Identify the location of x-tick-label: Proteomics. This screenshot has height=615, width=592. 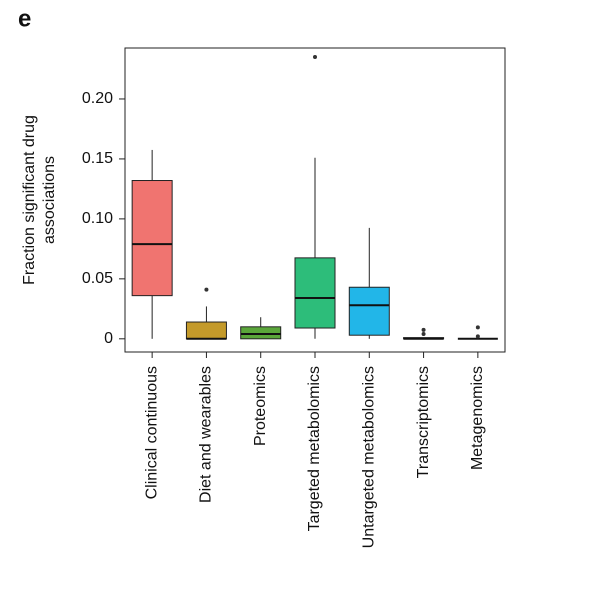
(260, 406).